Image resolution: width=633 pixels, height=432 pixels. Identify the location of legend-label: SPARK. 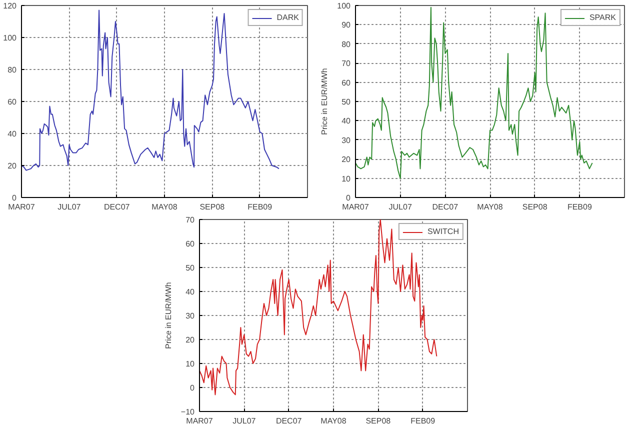
(602, 17).